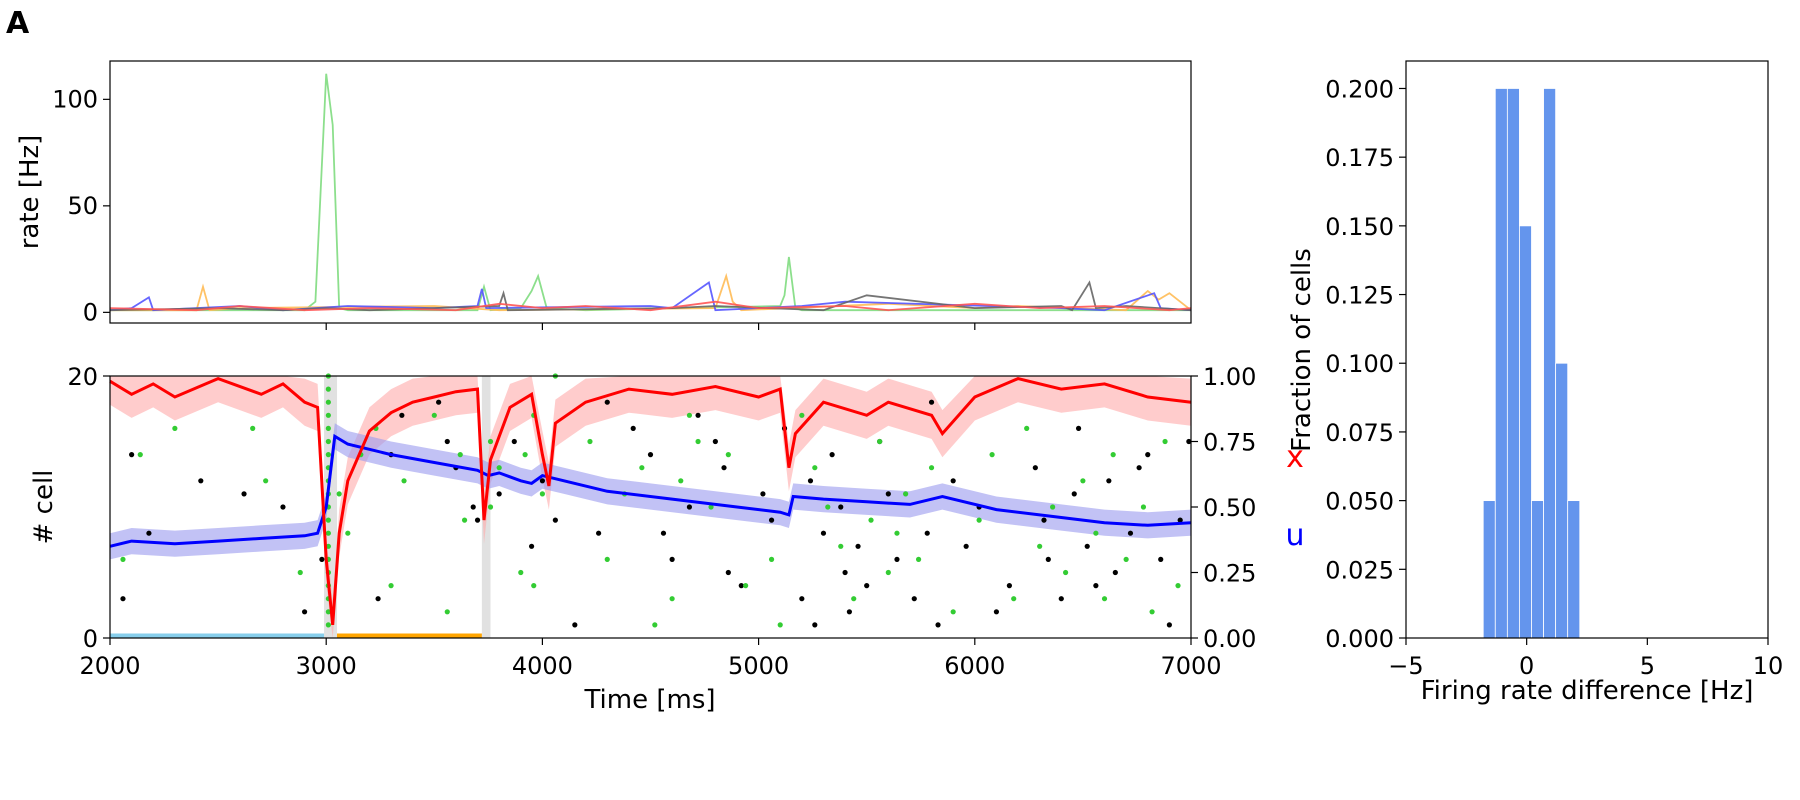 The height and width of the screenshot is (800, 1800). What do you see at coordinates (82, 377) in the screenshot?
I see `raster-ytick-label: 20` at bounding box center [82, 377].